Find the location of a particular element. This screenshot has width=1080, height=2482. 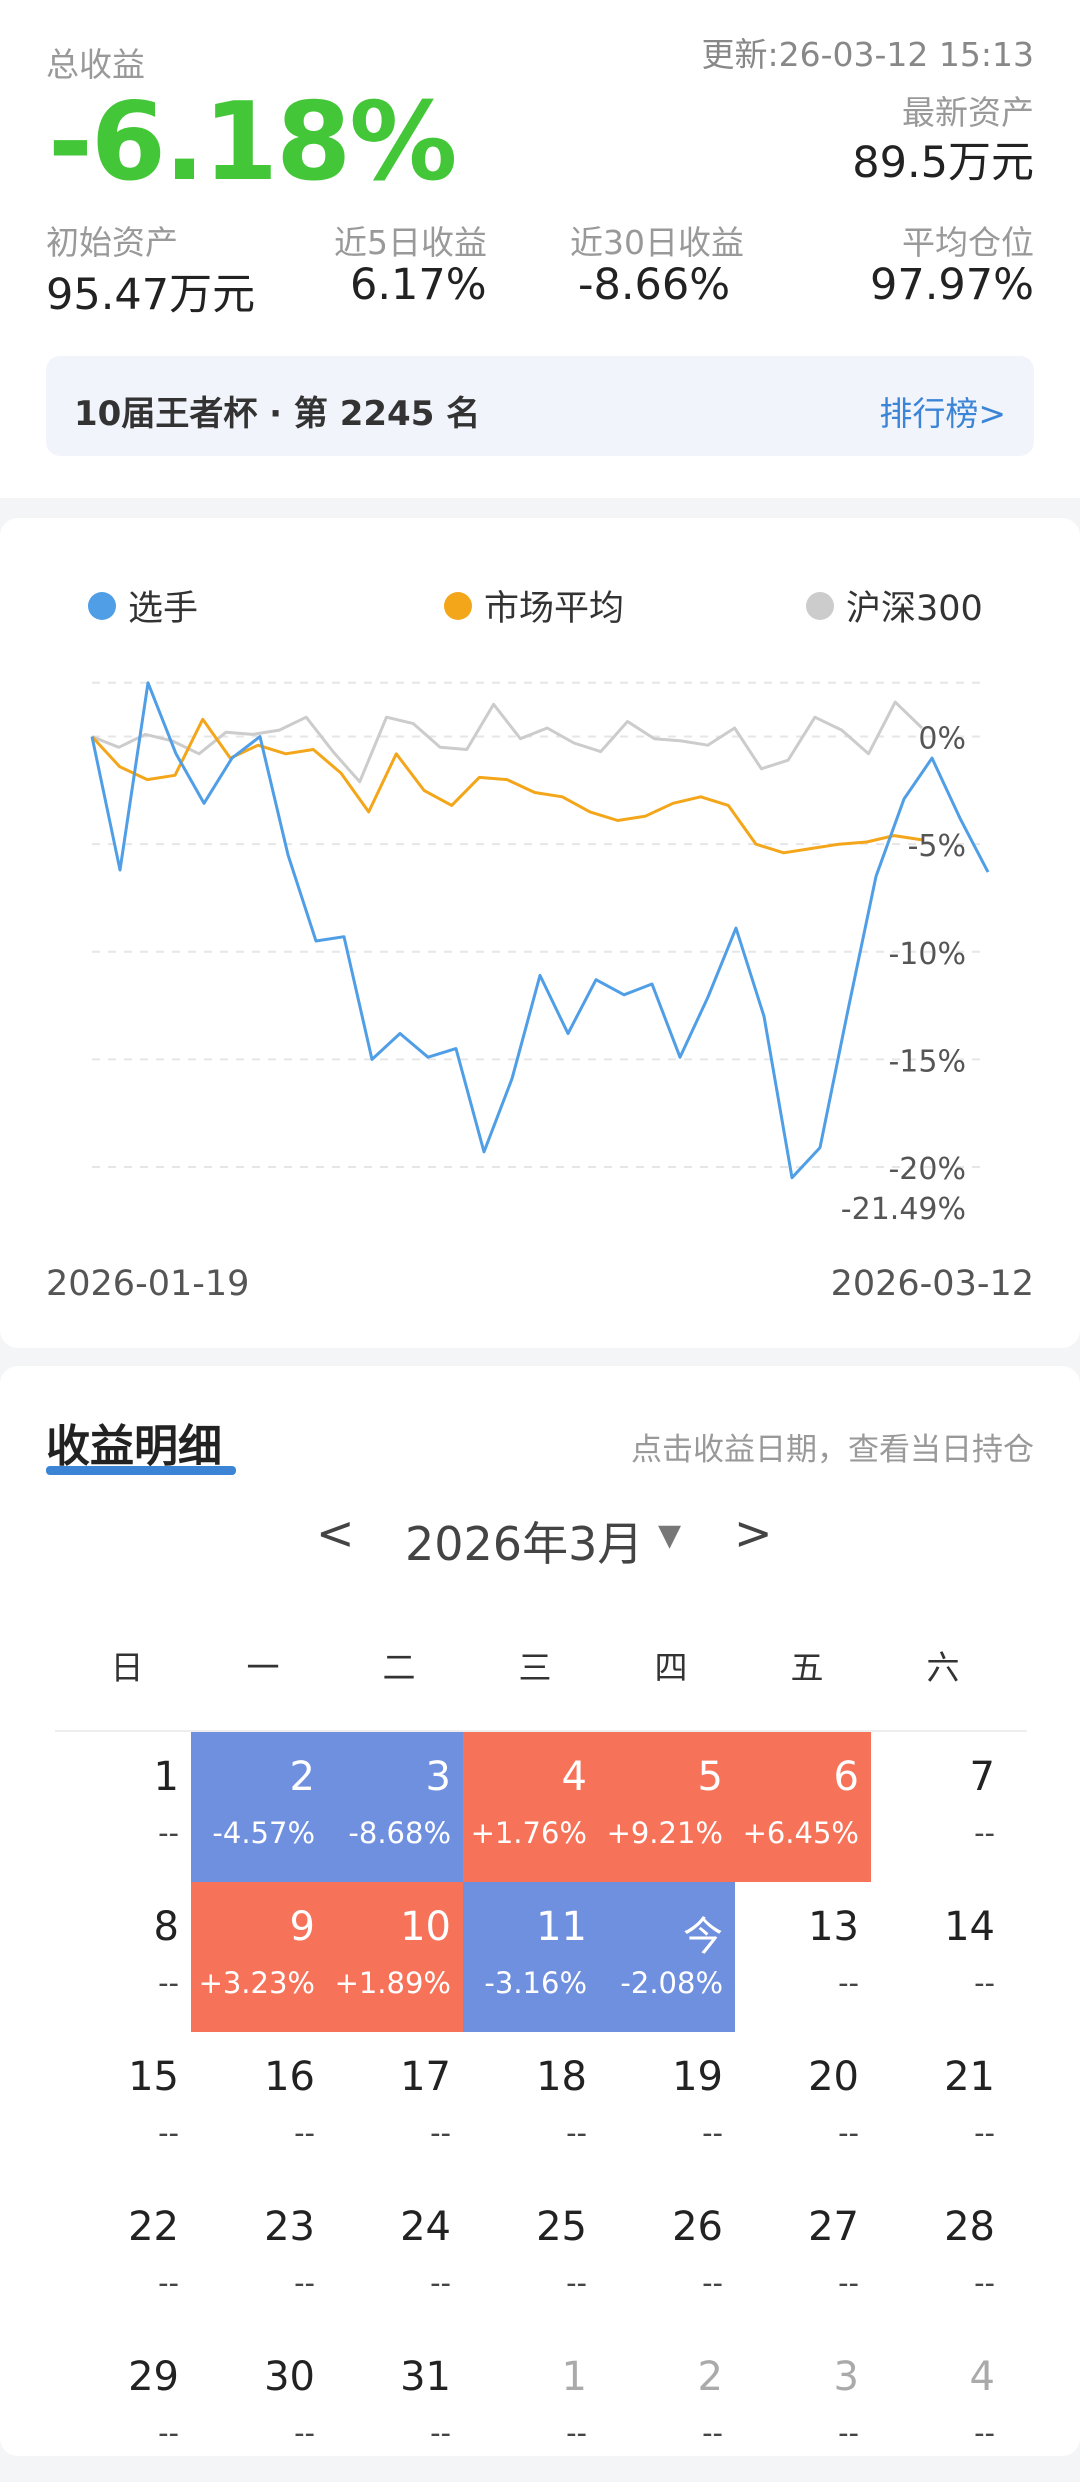

calendar-day-number: 14 is located at coordinates (969, 1927).